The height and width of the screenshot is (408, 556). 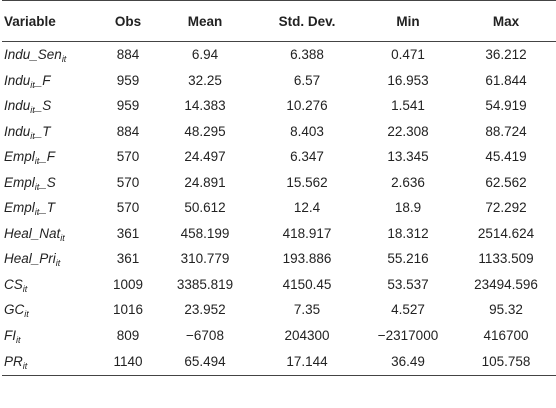 What do you see at coordinates (408, 157) in the screenshot?
I see `min-cell: 13.345` at bounding box center [408, 157].